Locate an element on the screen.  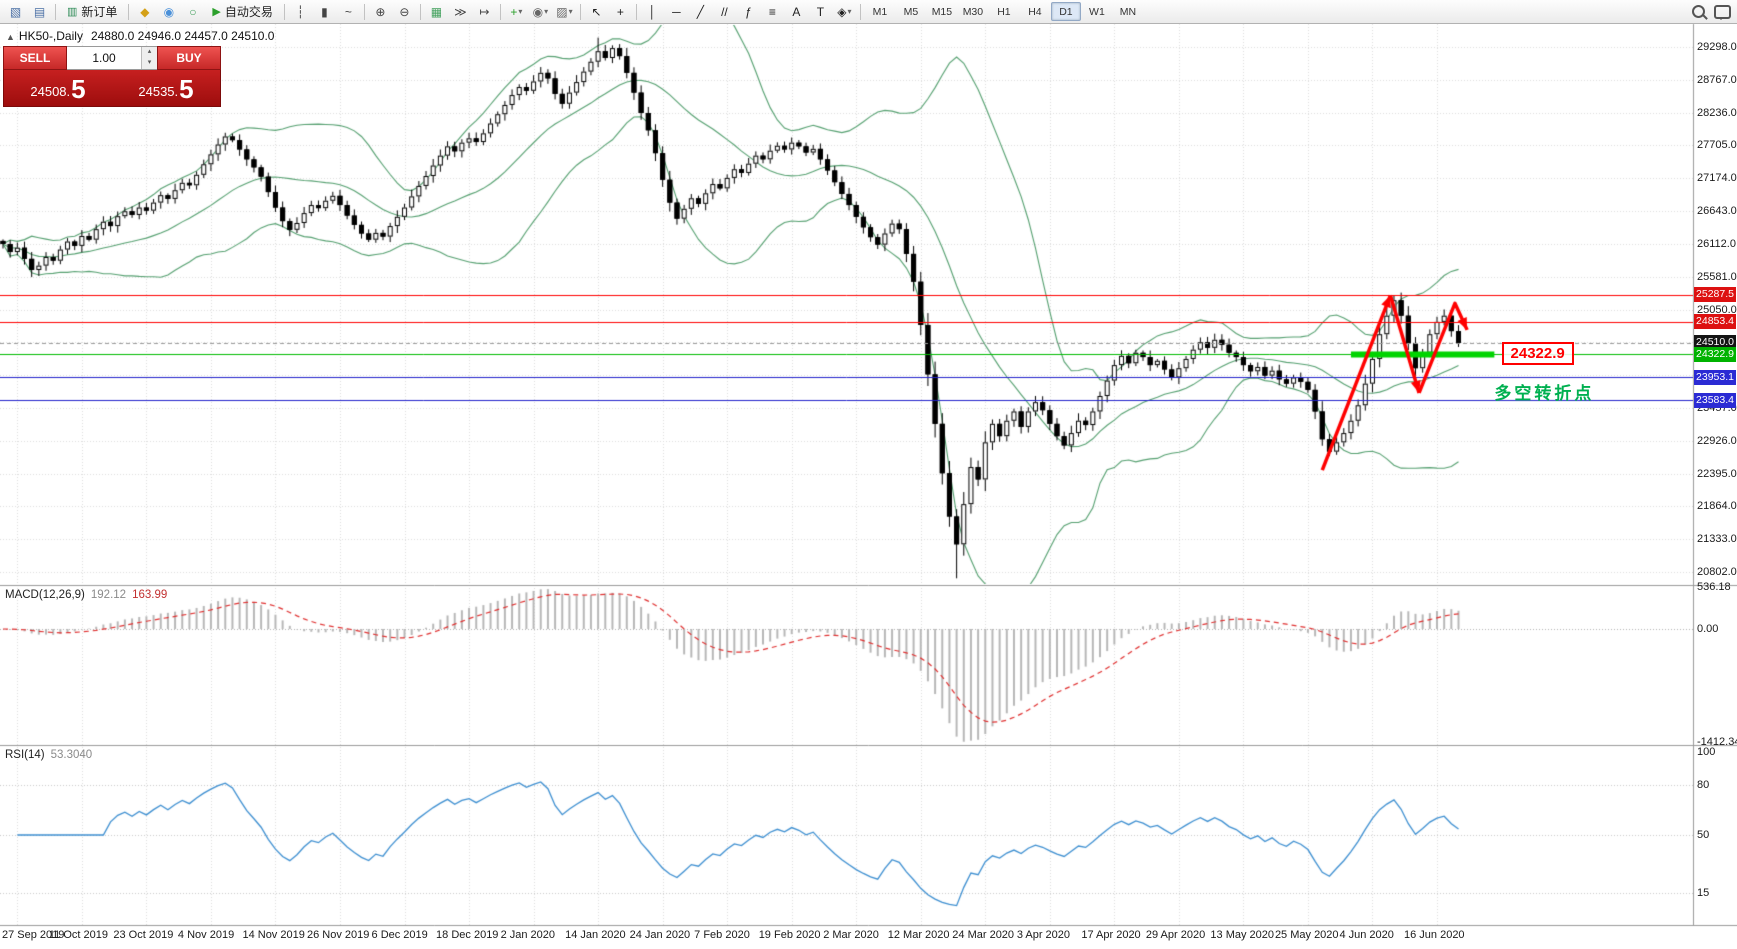
tile-windows-icon: ▦ is located at coordinates (436, 11).